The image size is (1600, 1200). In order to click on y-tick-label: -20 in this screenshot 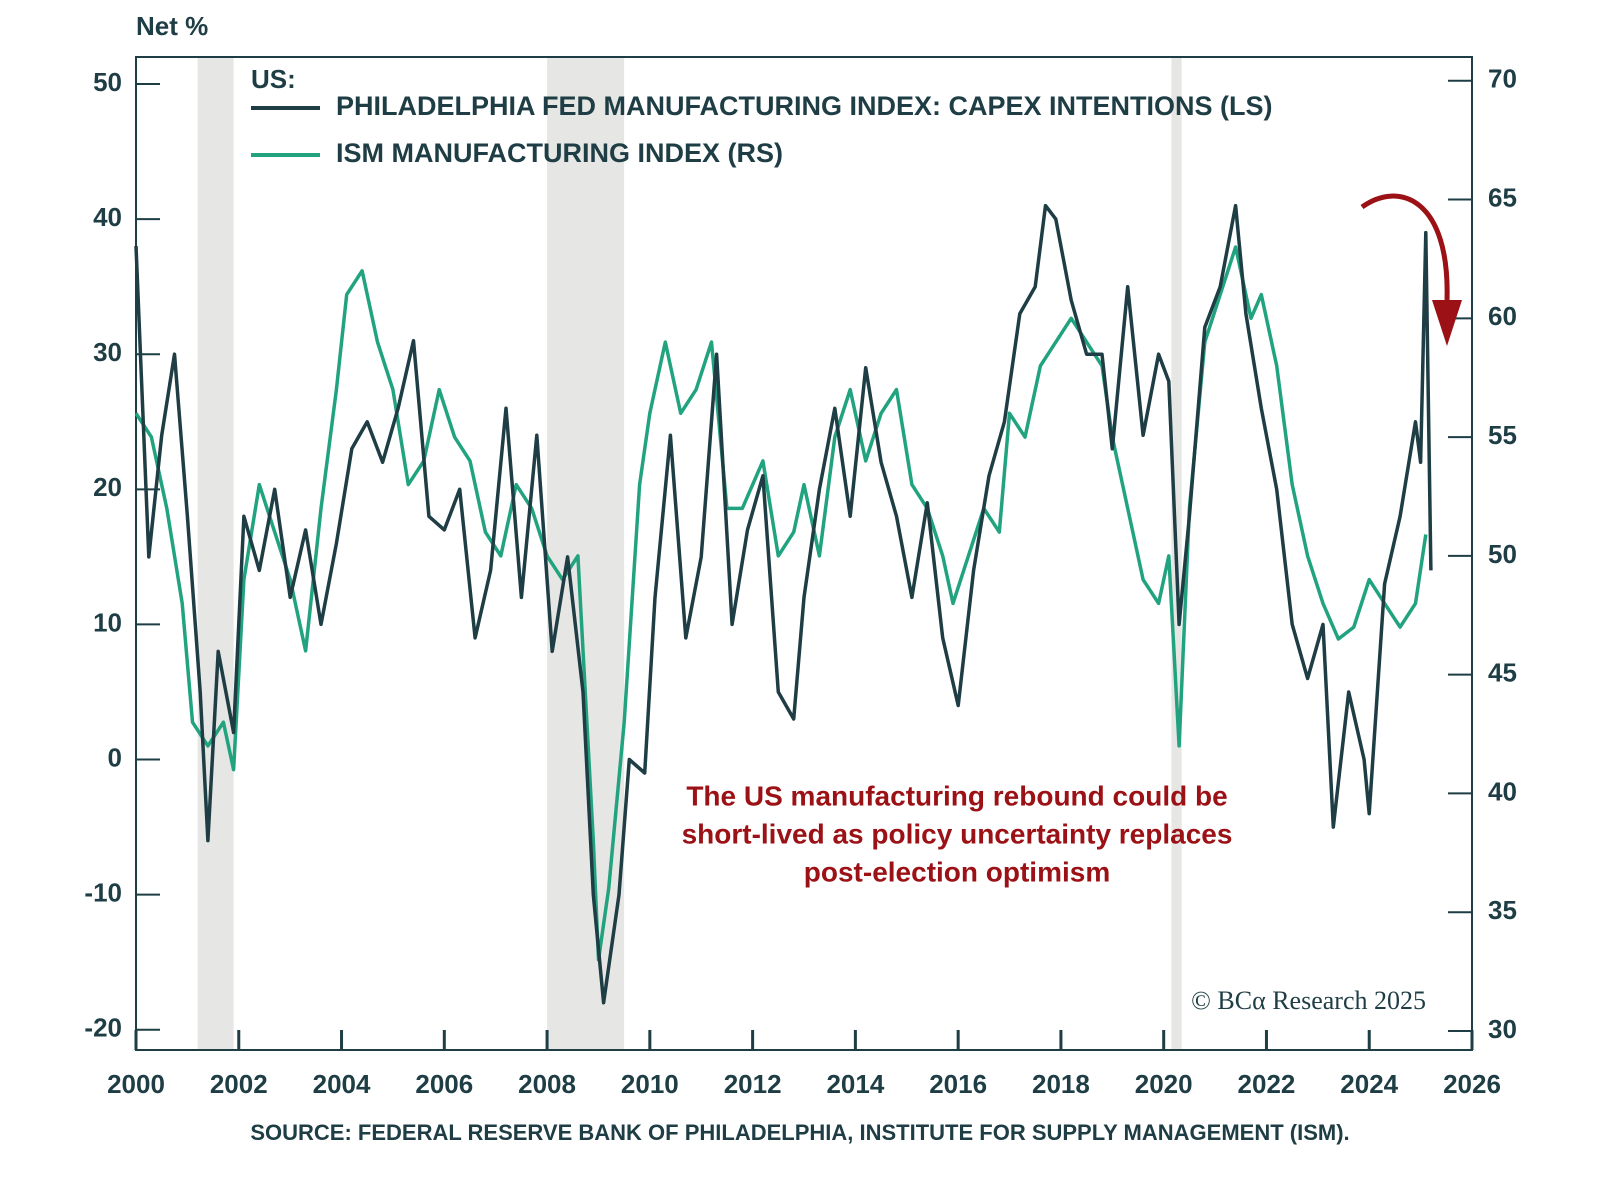, I will do `click(103, 1028)`.